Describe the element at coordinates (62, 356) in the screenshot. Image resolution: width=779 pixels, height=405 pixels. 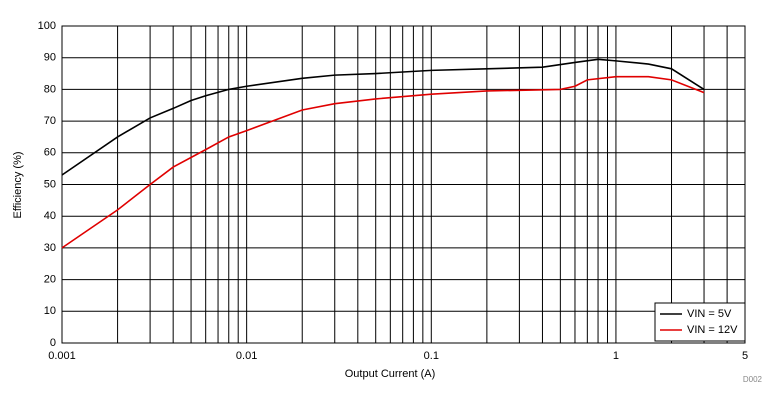
I see `x-tick-label: 0.001` at that location.